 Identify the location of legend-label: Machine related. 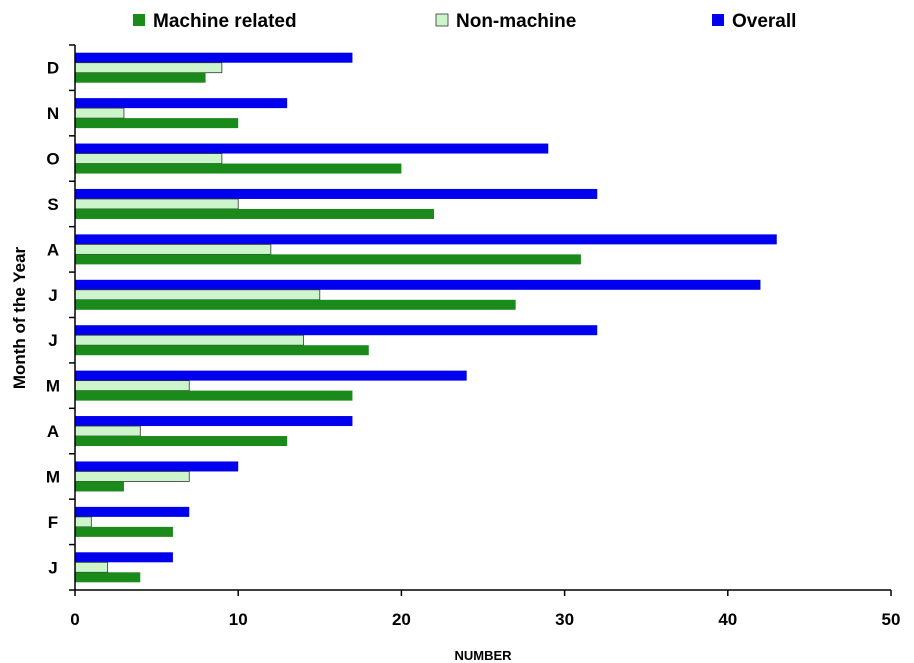
(225, 21).